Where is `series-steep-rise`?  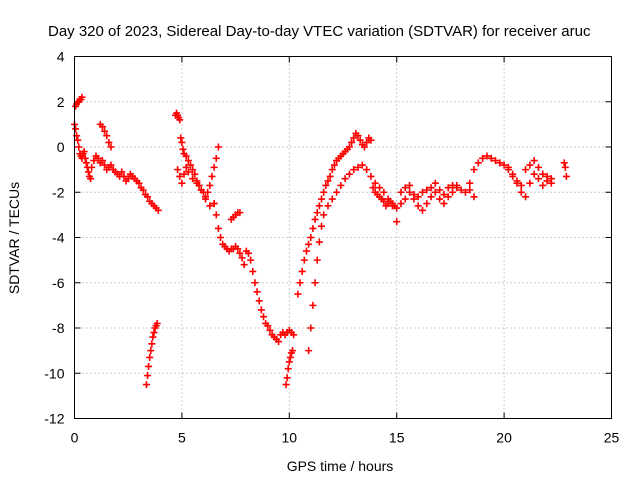 series-steep-rise is located at coordinates (151, 354).